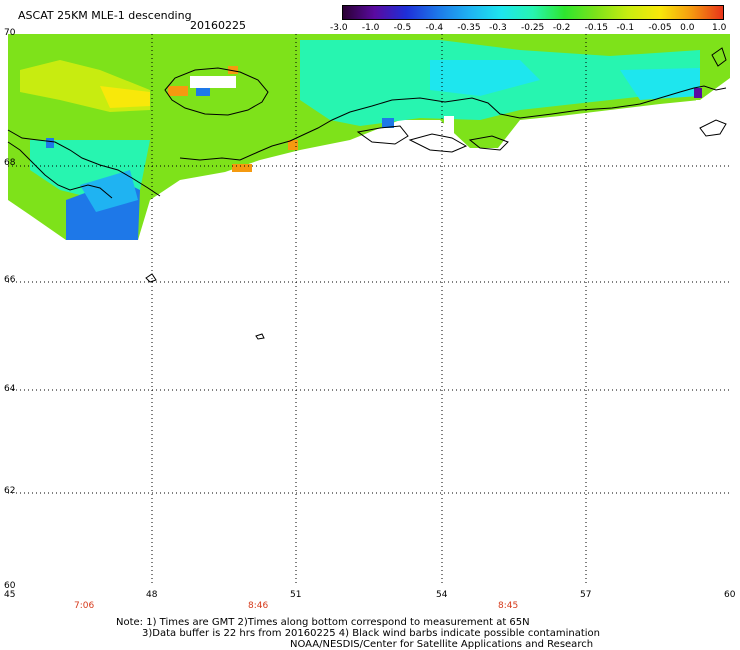  I want to click on time-label-3: 8:45, so click(508, 606).